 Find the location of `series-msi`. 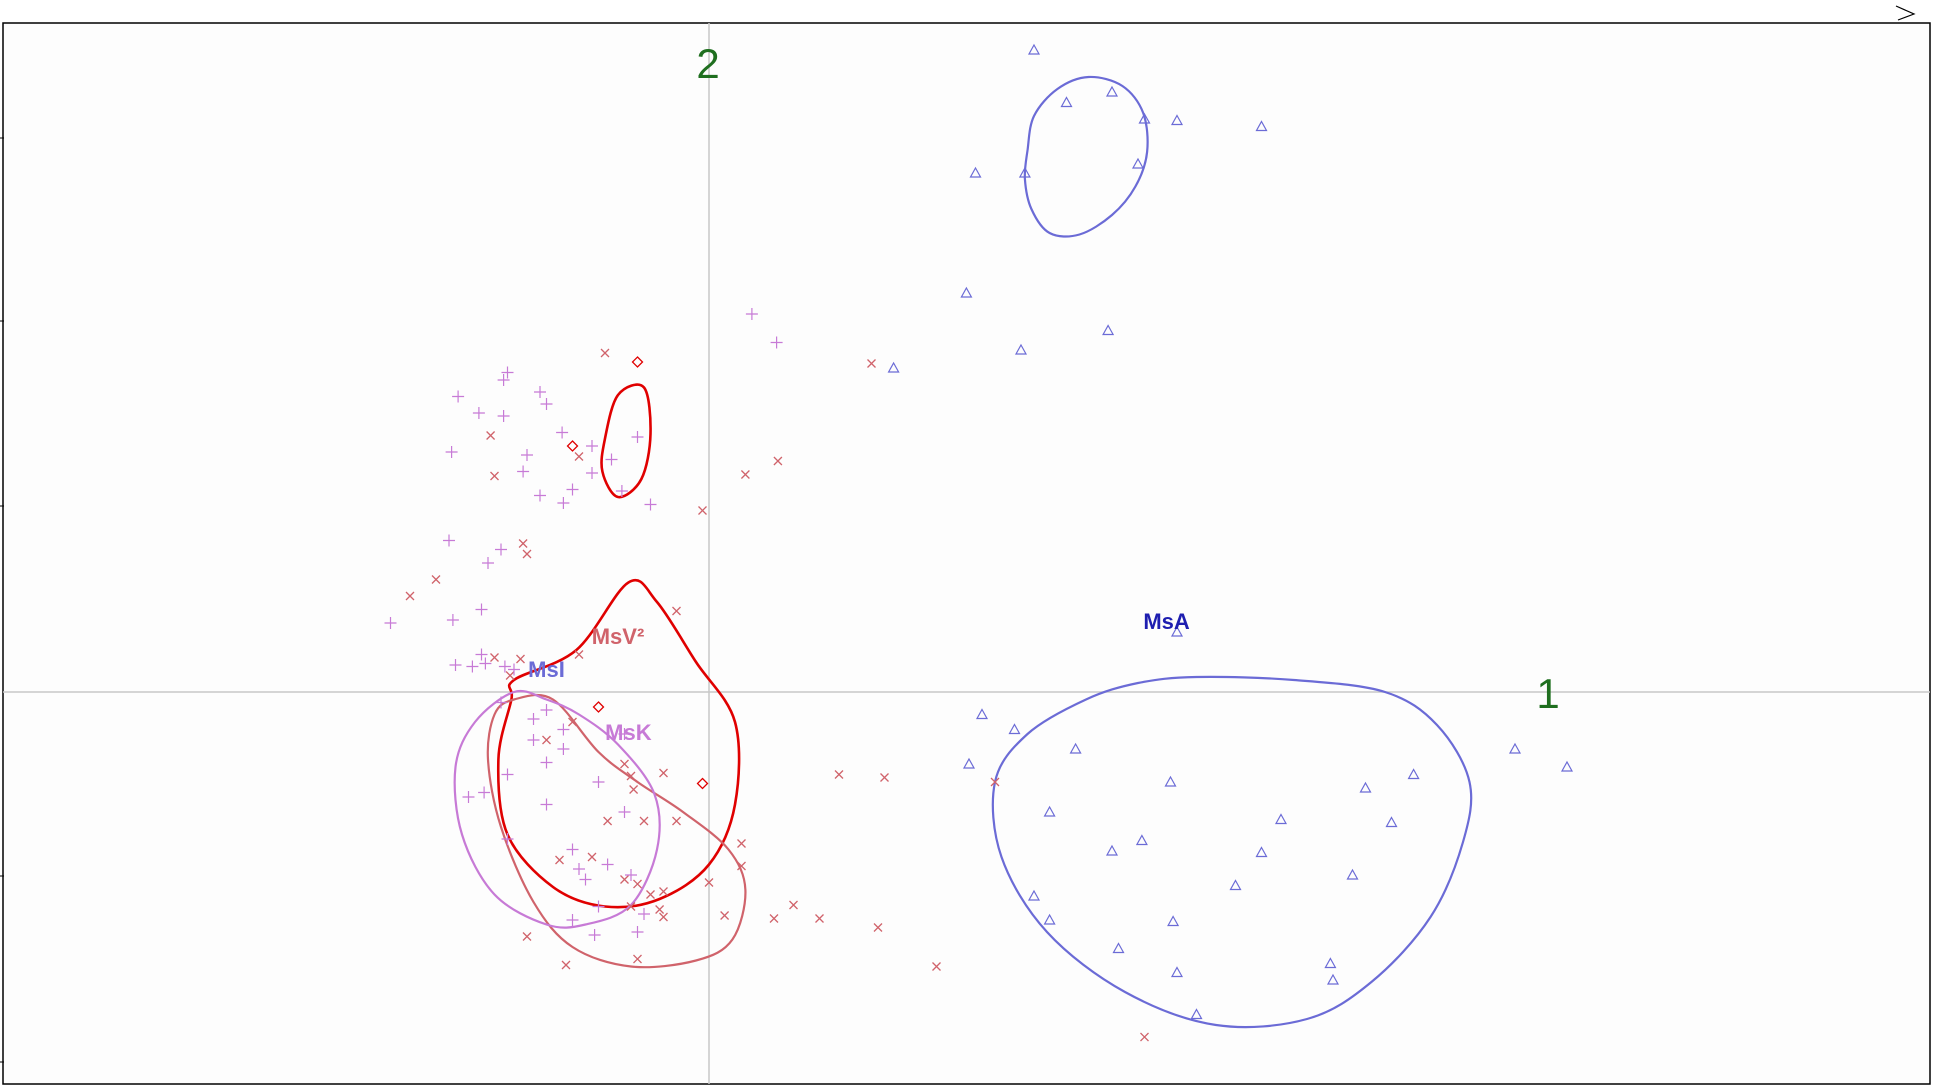

series-msi is located at coordinates (637, 573).